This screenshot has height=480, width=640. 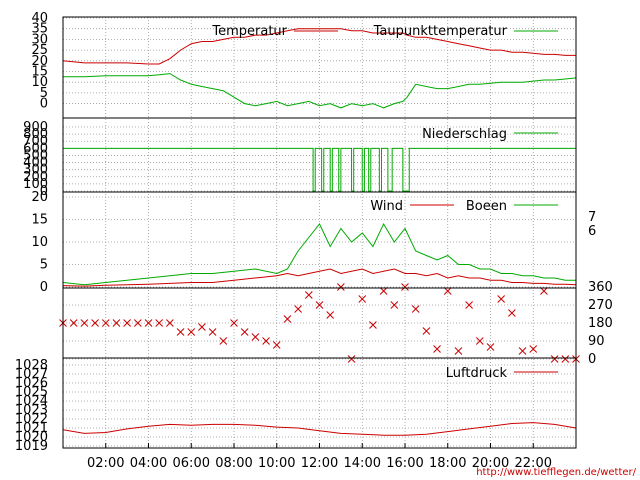 What do you see at coordinates (35, 170) in the screenshot?
I see `y-tick-label: 300` at bounding box center [35, 170].